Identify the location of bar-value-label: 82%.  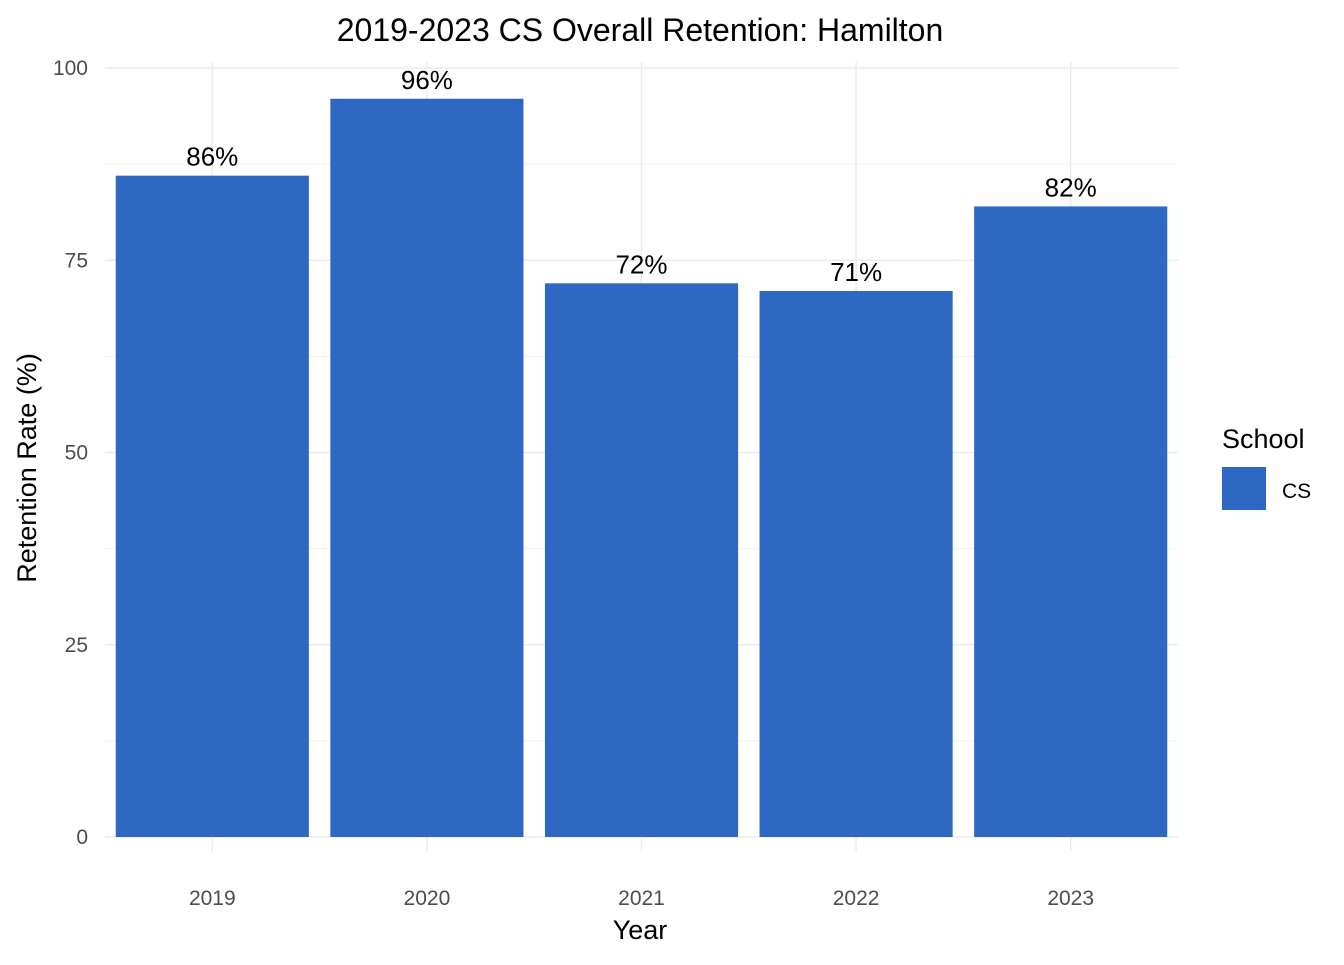
(1071, 187).